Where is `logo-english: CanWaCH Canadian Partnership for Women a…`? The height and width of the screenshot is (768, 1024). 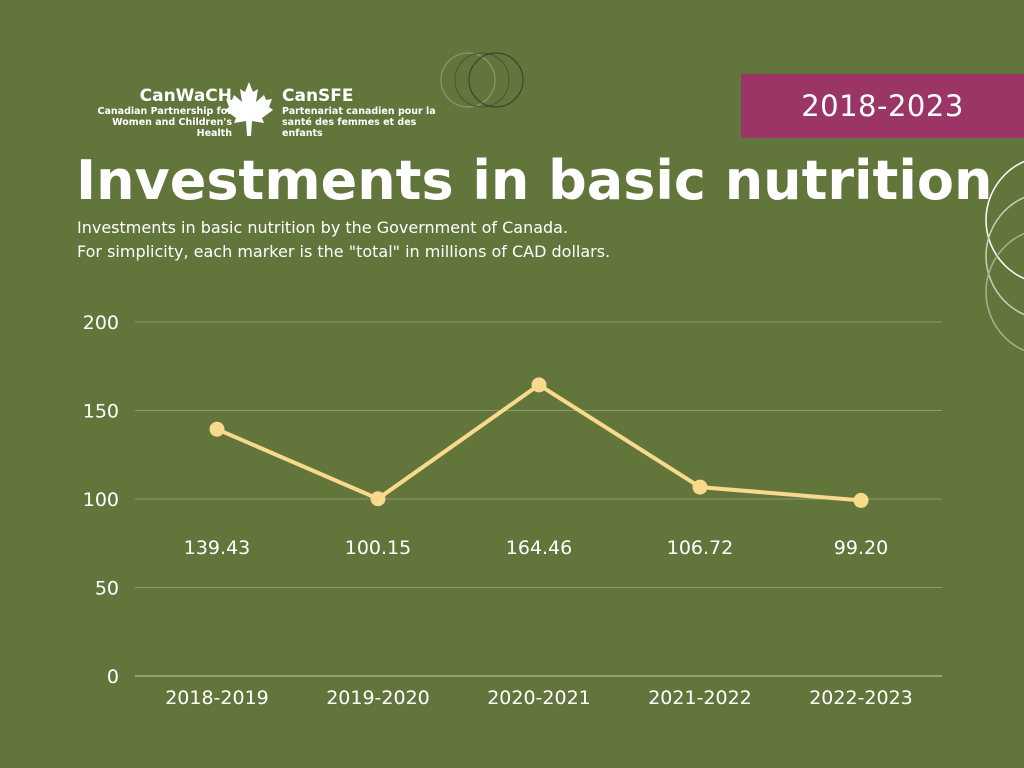
logo-english: CanWaCH Canadian Partnership for Women a… is located at coordinates (154, 112).